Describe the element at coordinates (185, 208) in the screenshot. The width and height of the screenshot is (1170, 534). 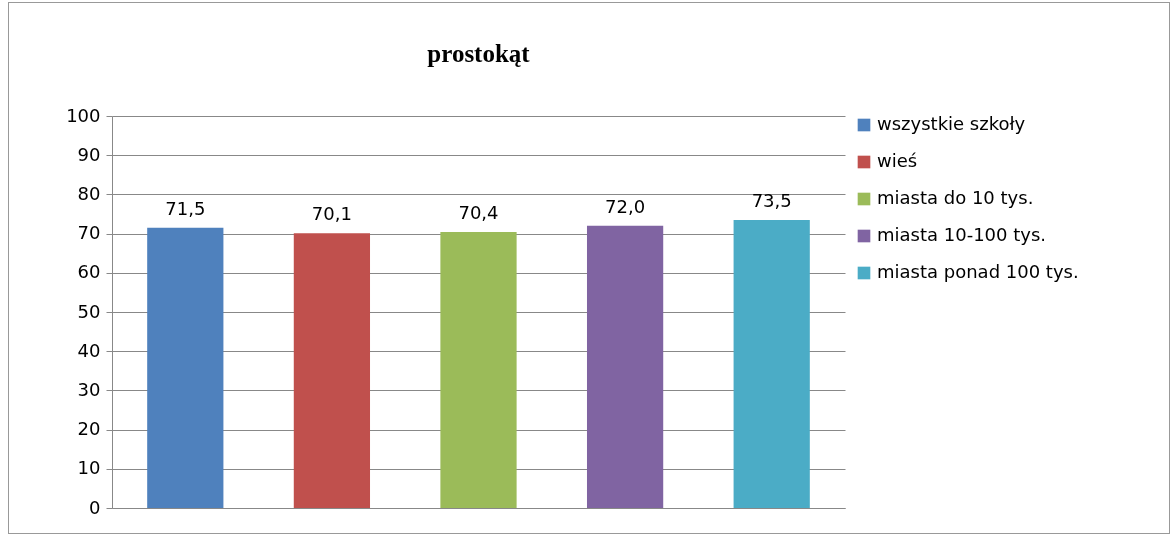
I see `data-label: 71,5` at that location.